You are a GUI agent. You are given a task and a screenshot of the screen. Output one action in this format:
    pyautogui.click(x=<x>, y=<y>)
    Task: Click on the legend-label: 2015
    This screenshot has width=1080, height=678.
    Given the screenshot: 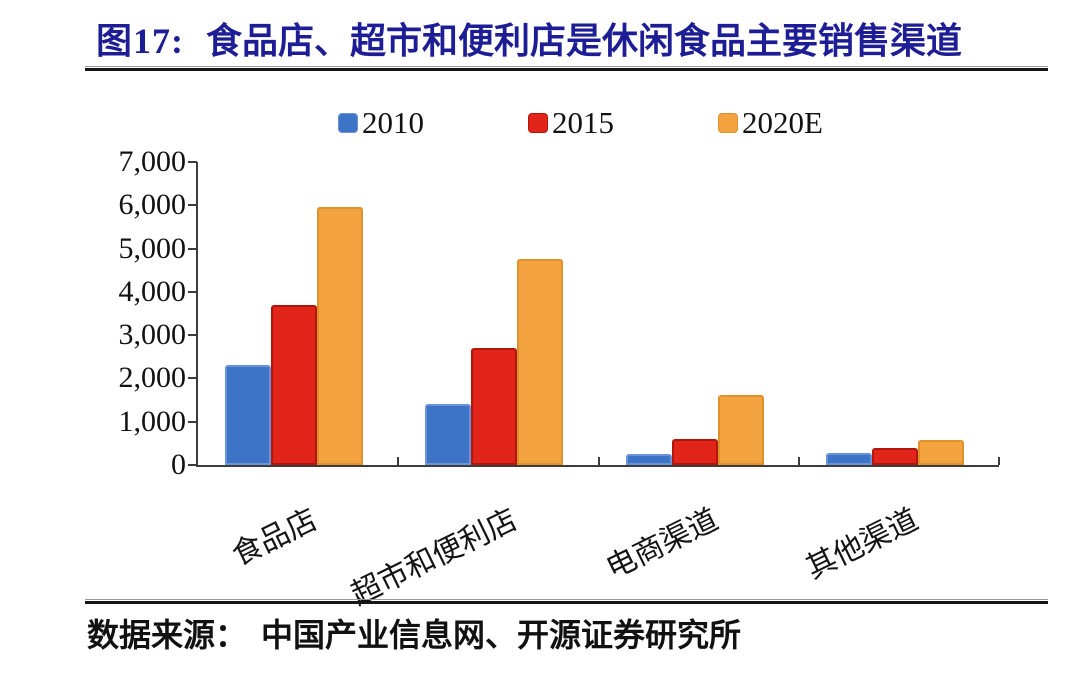 What is the action you would take?
    pyautogui.click(x=583, y=122)
    